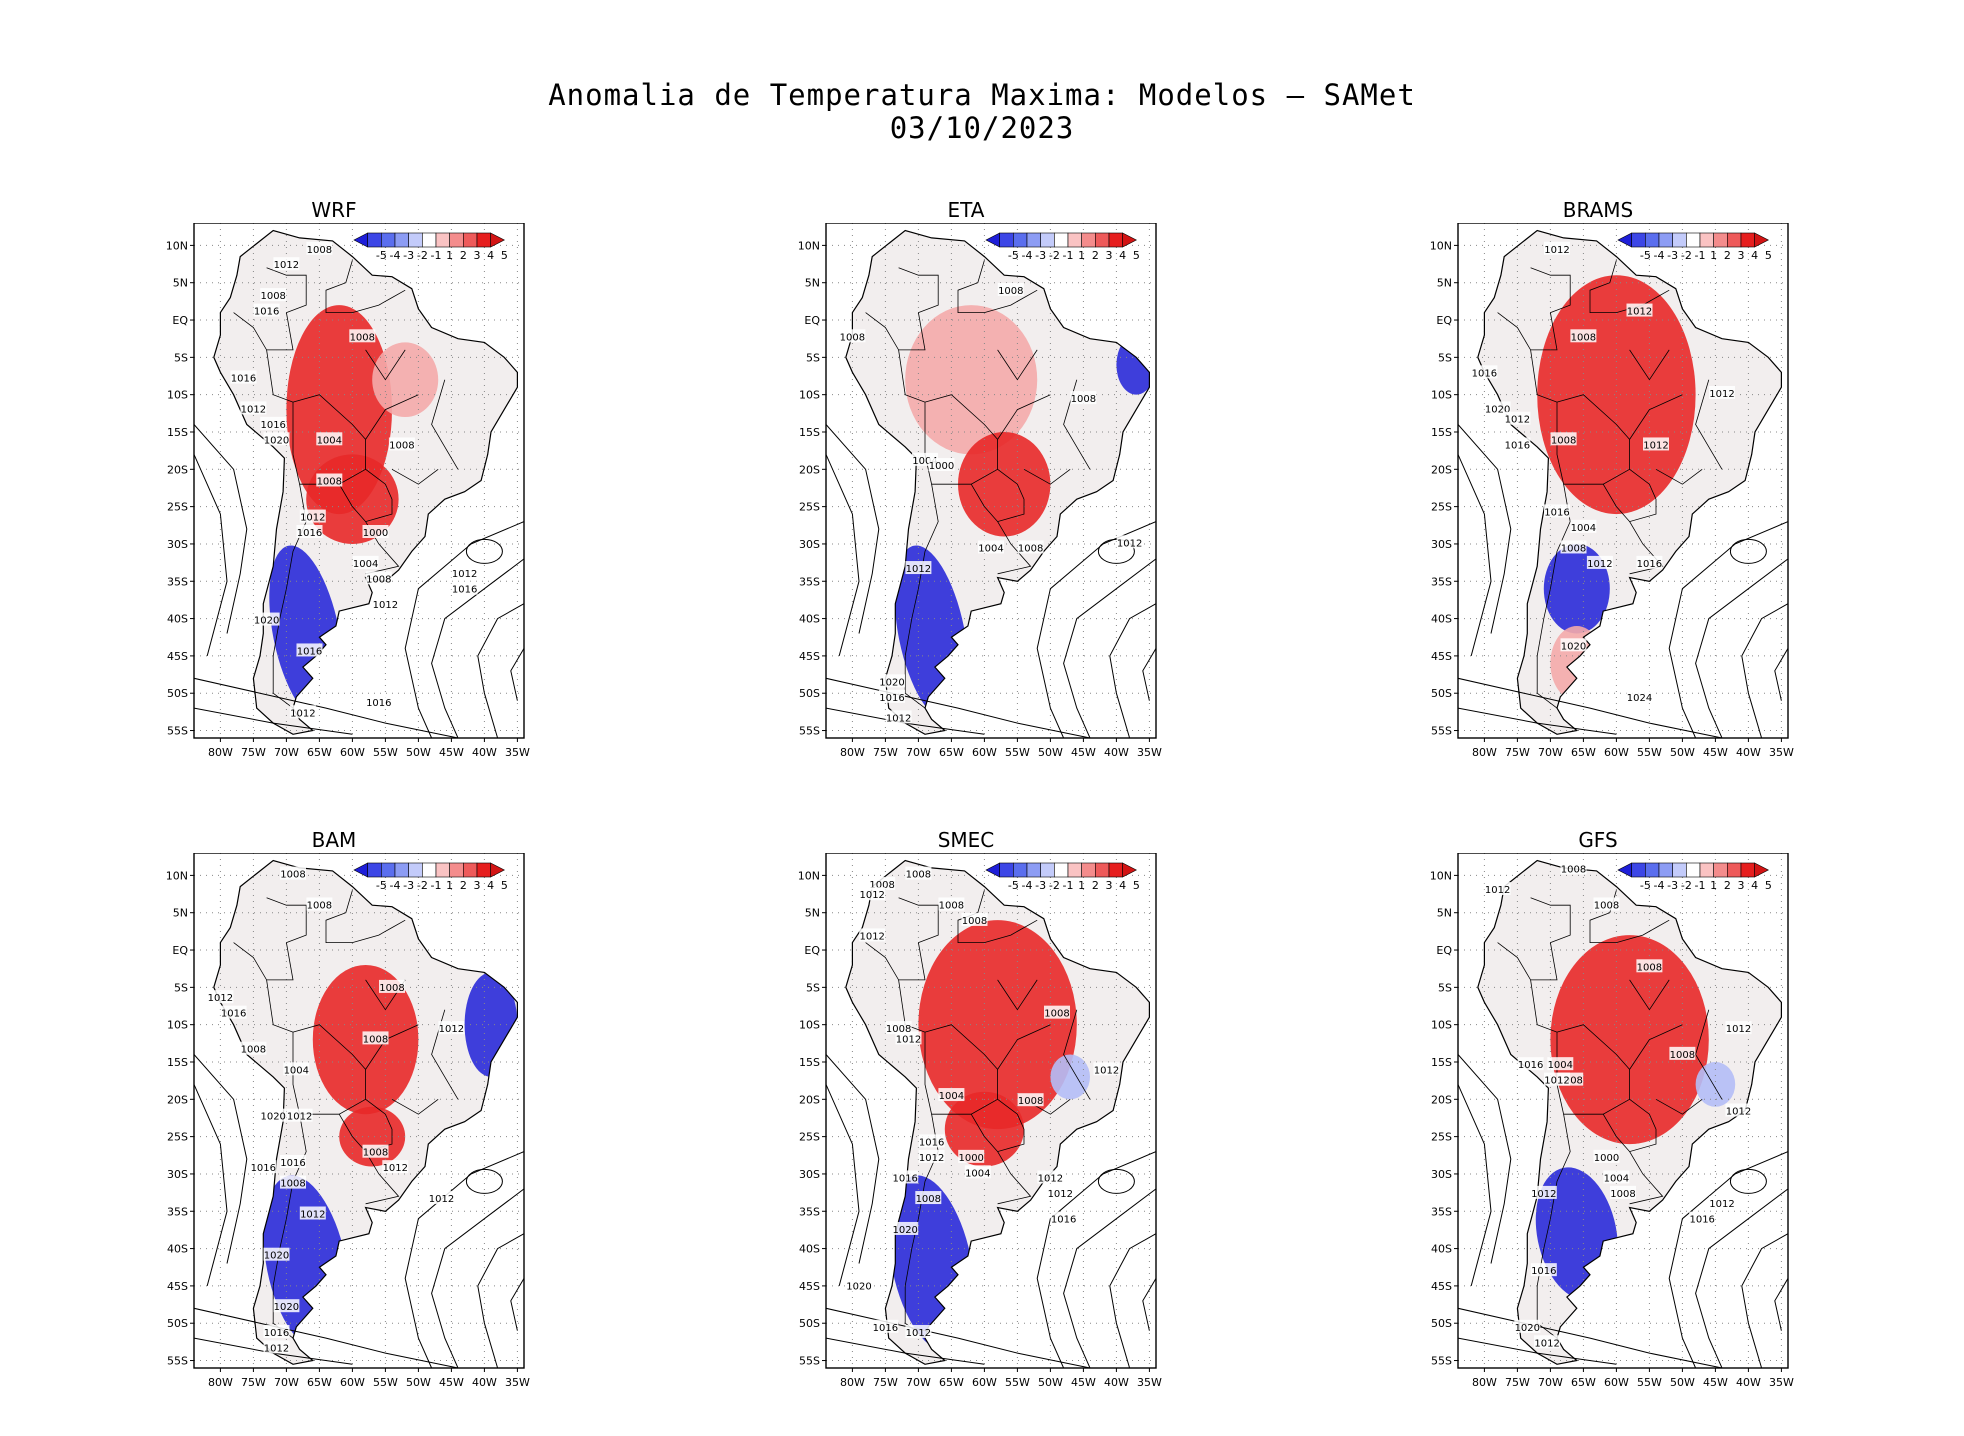 The image size is (1964, 1436). What do you see at coordinates (451, 1382) in the screenshot?
I see `lon-tick-label: 45W` at bounding box center [451, 1382].